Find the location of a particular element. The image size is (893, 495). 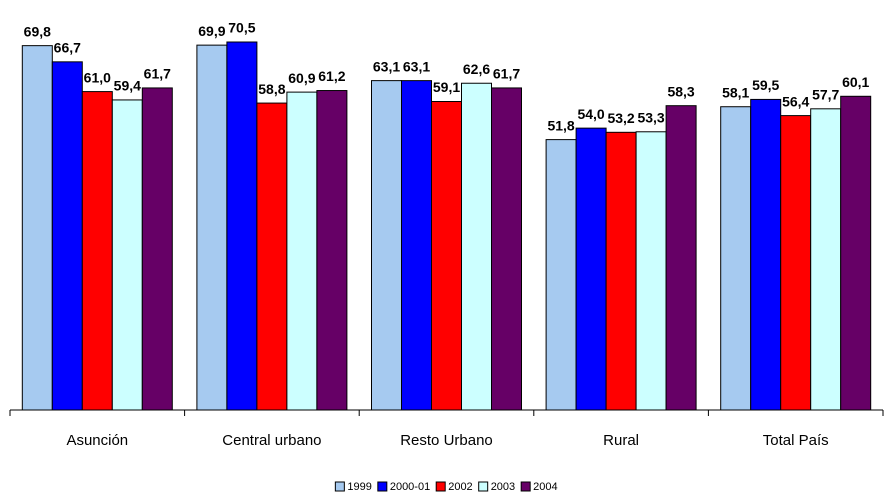

data-label: 60,9 is located at coordinates (301, 78).